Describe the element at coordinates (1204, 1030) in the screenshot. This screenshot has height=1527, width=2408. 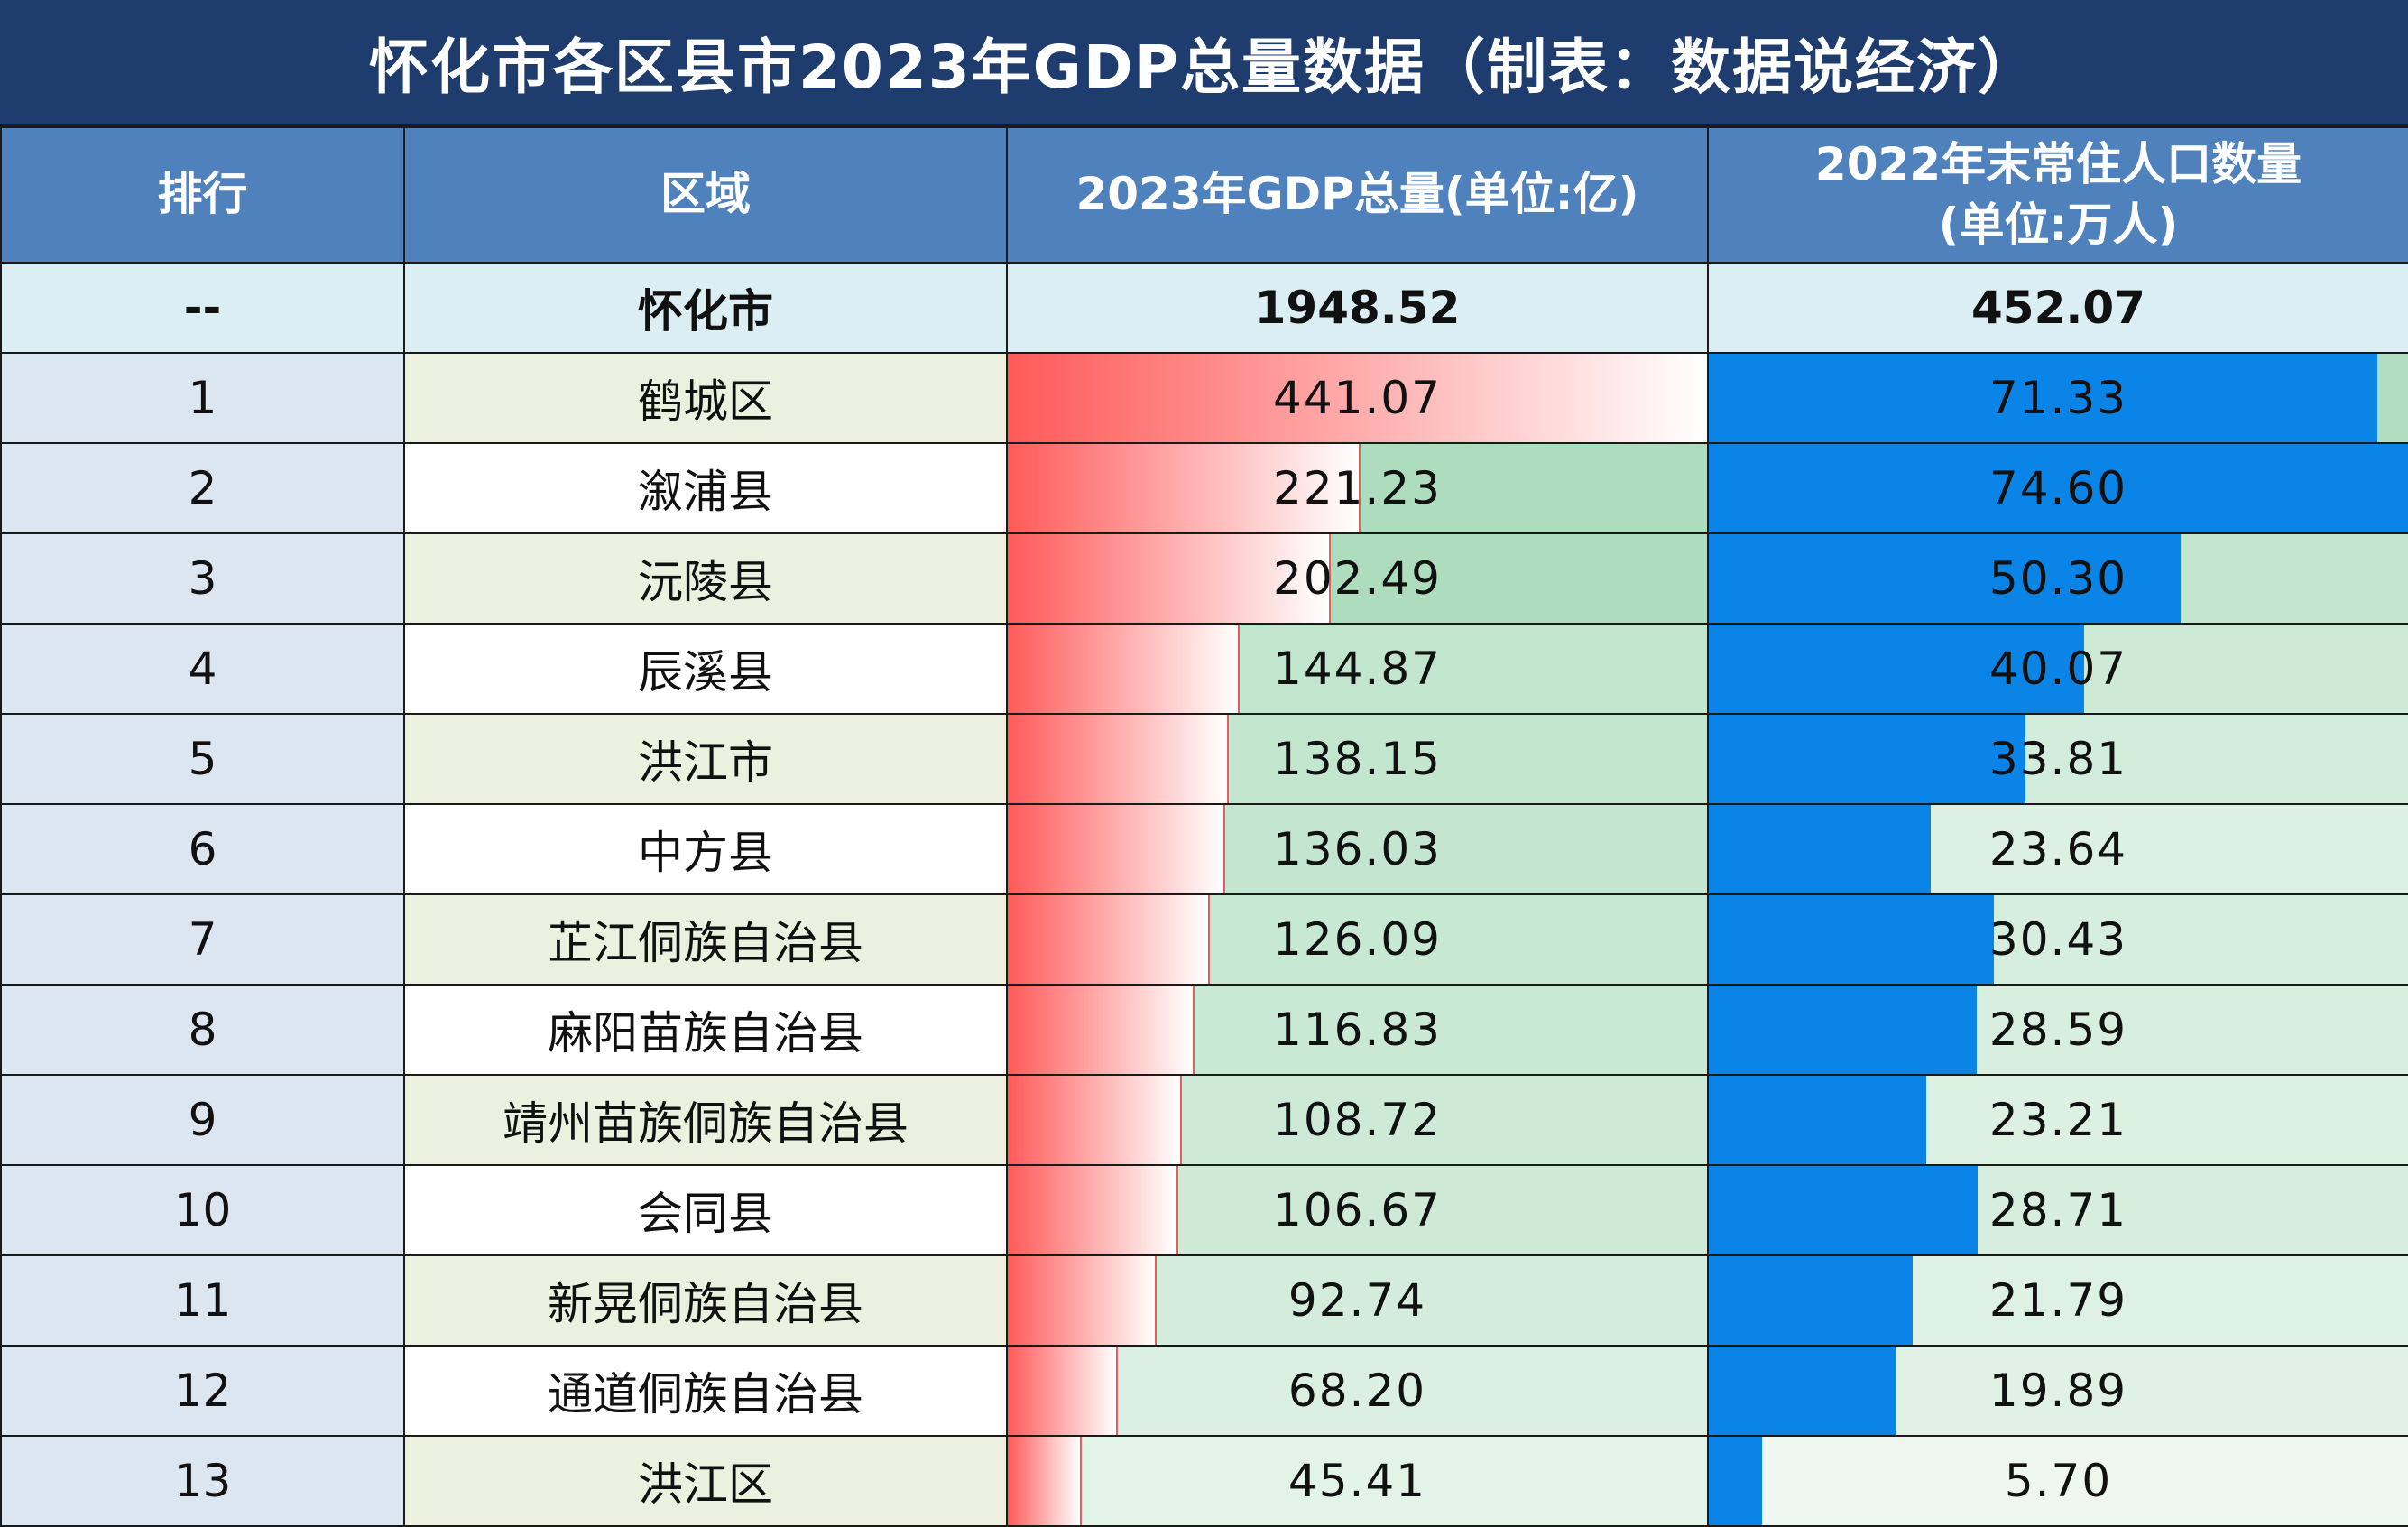
I see `table-row: 8 麻阳苗族自治县 116.83 28.59` at that location.